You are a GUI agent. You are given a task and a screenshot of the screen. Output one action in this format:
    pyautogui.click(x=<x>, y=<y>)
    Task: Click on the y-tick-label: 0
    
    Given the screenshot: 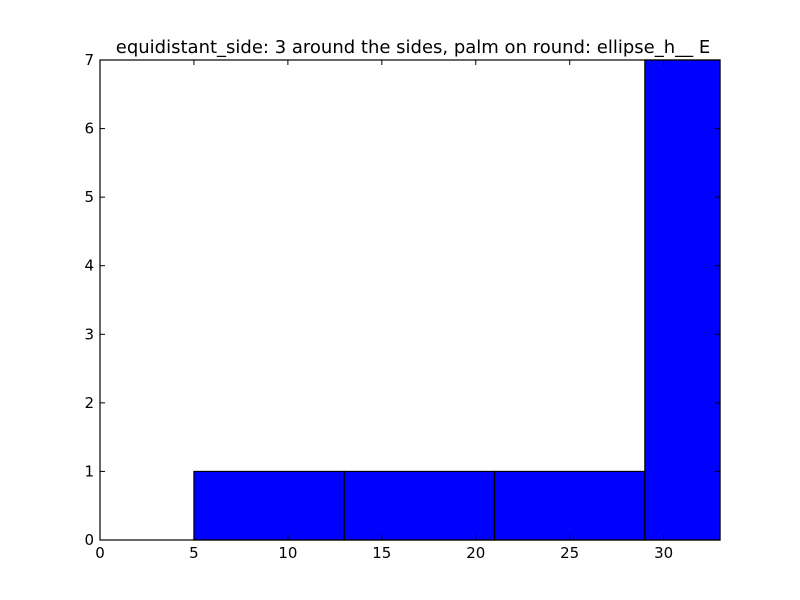 What is the action you would take?
    pyautogui.click(x=89, y=540)
    